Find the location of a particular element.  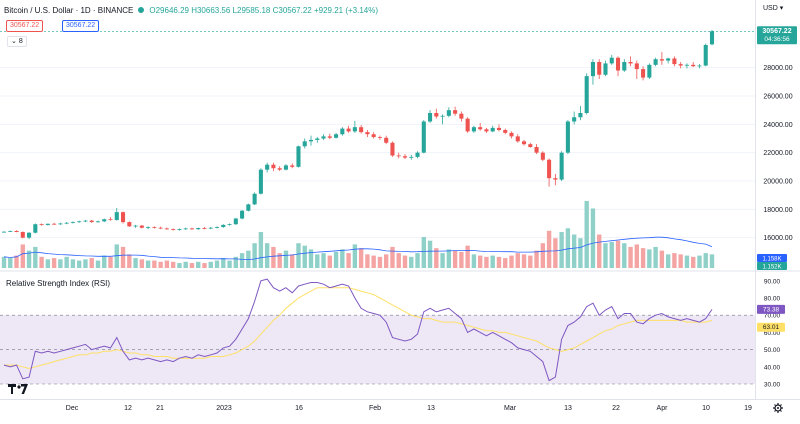

volume-badges: 1.158K 1.152K is located at coordinates (772, 262).